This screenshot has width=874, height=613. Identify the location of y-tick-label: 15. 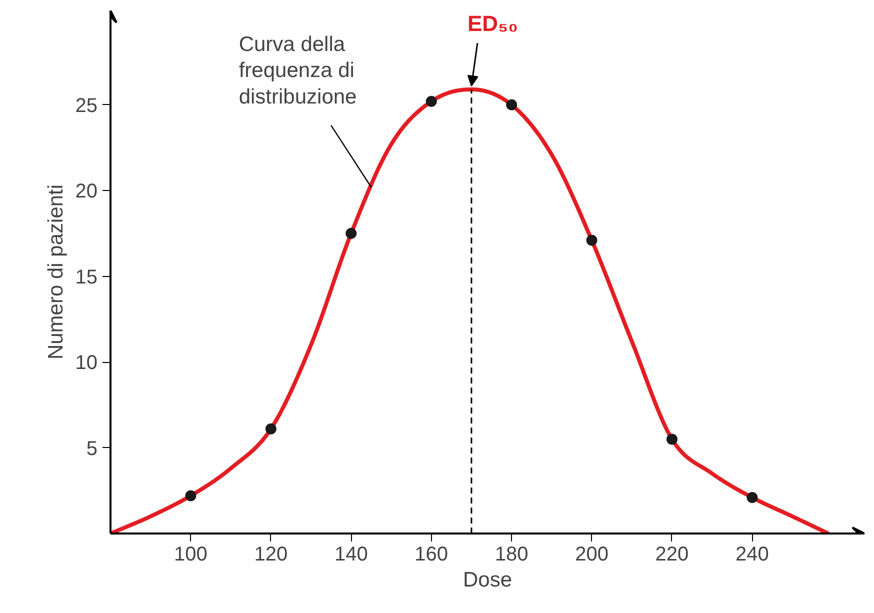
(86, 277).